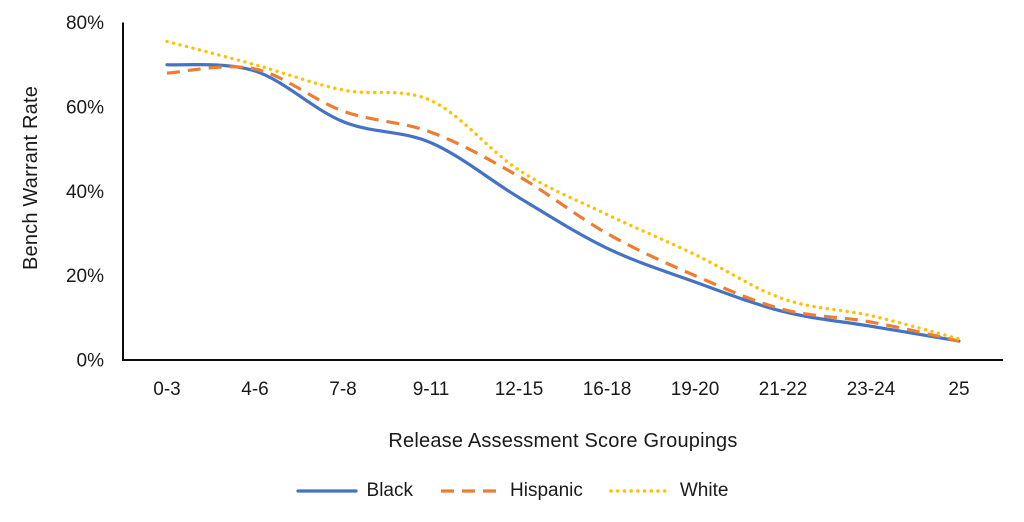 The height and width of the screenshot is (522, 1024). I want to click on legend-label: White, so click(704, 490).